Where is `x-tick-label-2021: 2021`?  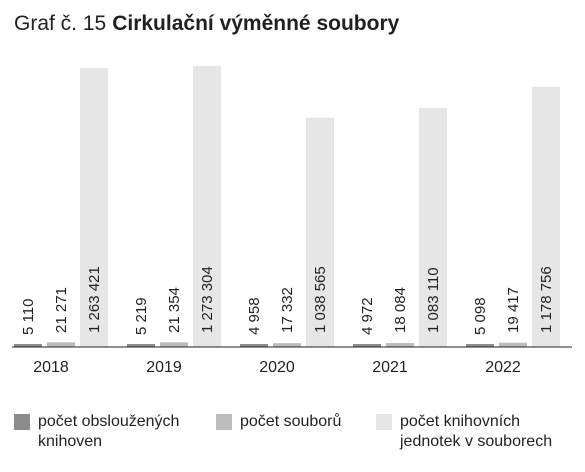 x-tick-label-2021: 2021 is located at coordinates (390, 367).